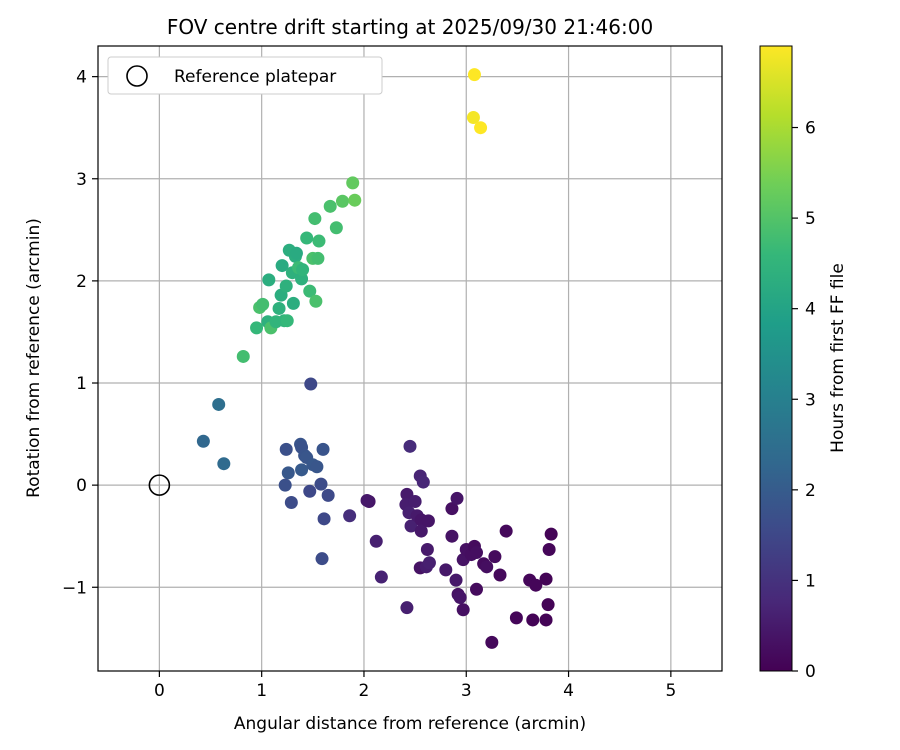 The height and width of the screenshot is (750, 900). Describe the element at coordinates (810, 672) in the screenshot. I see `colorbar-tick-label: 0` at that location.